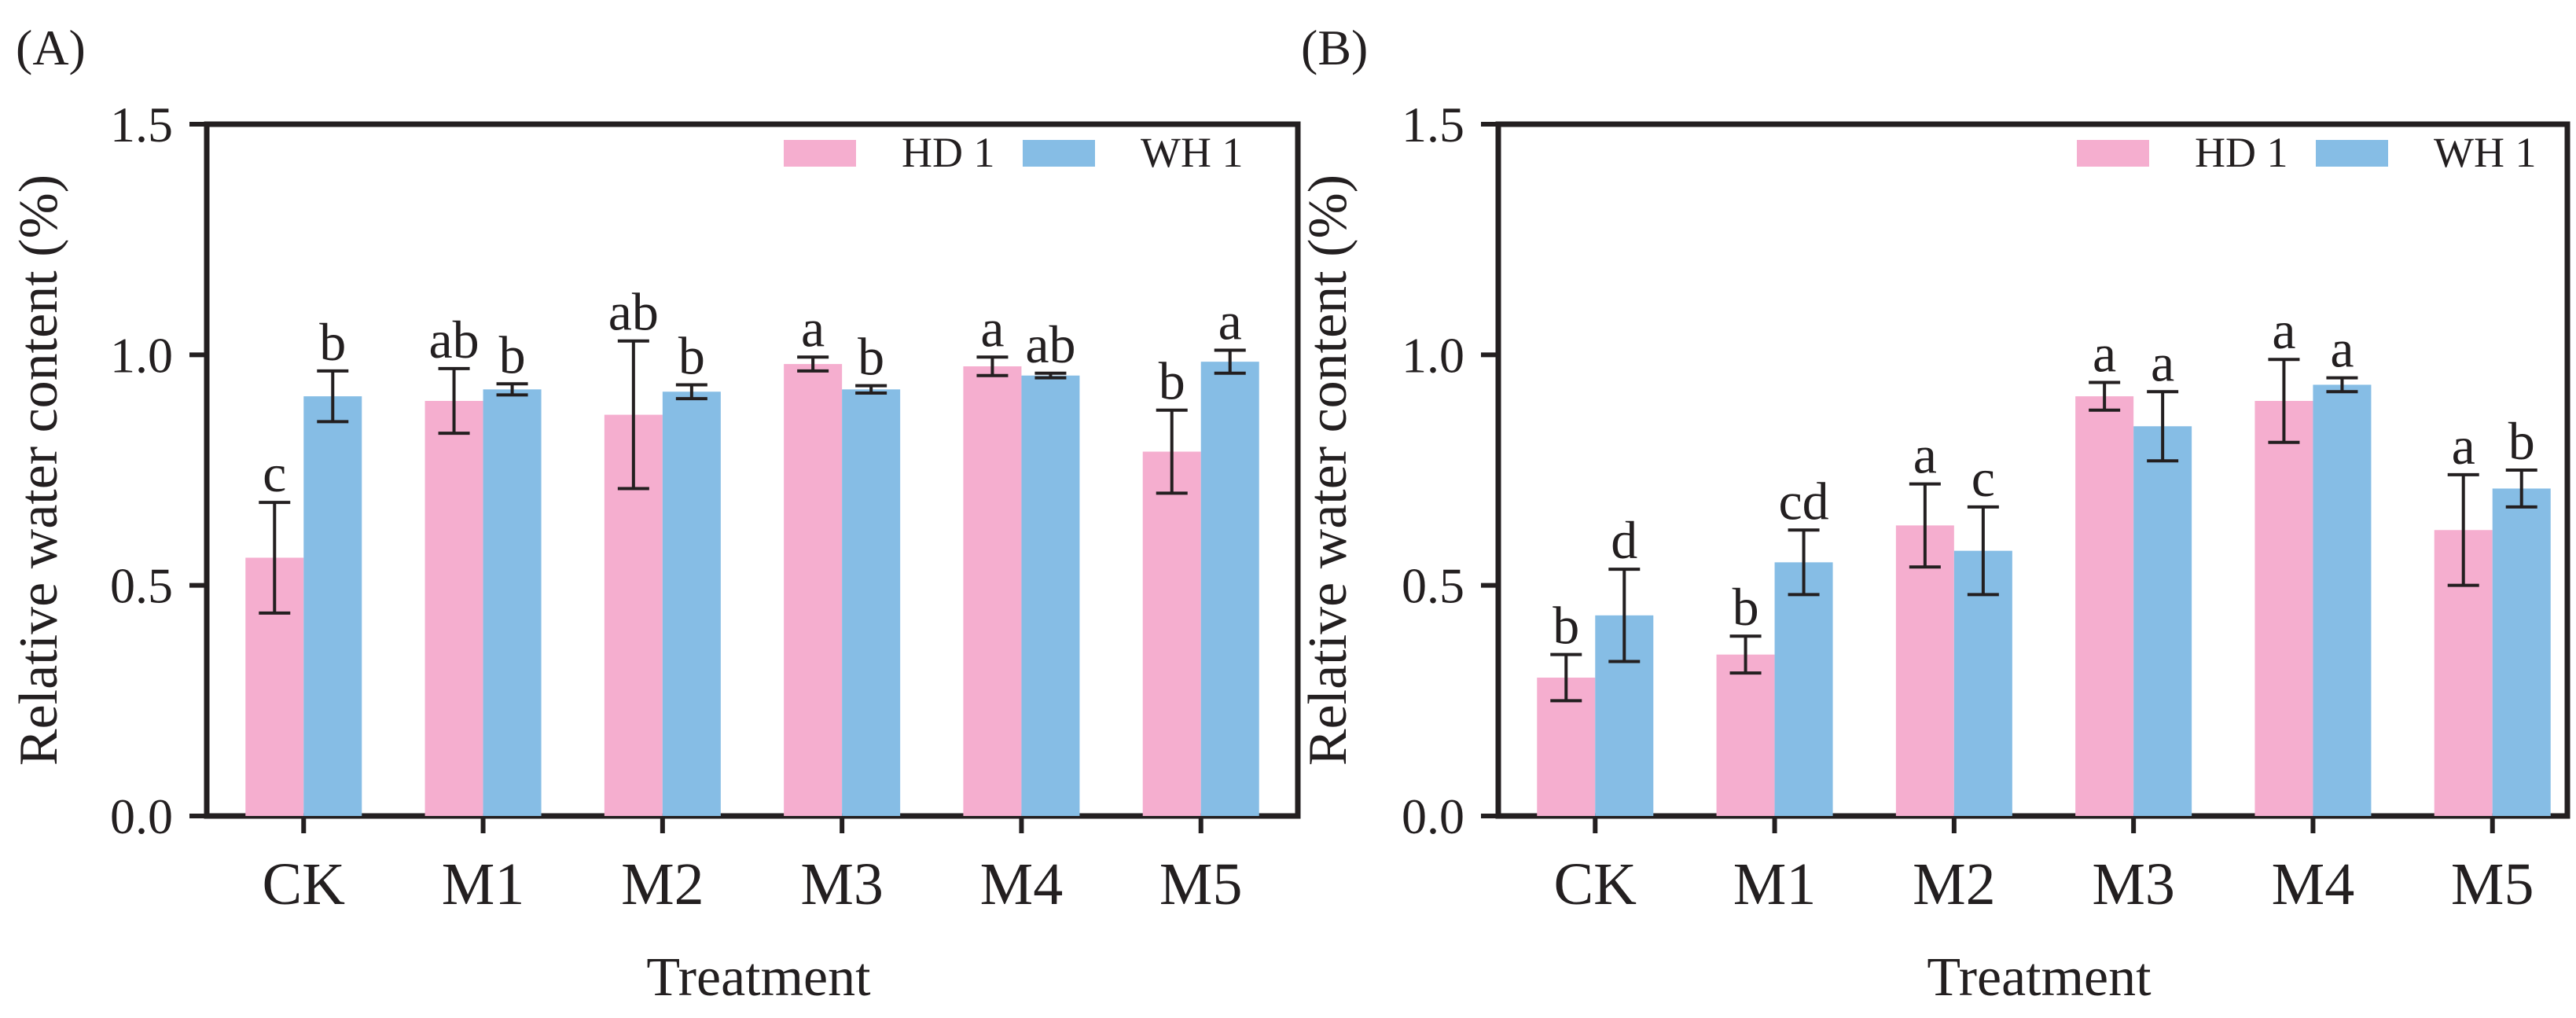 Image resolution: width=2576 pixels, height=1018 pixels. What do you see at coordinates (1803, 689) in the screenshot?
I see `bar-wh1-m1` at bounding box center [1803, 689].